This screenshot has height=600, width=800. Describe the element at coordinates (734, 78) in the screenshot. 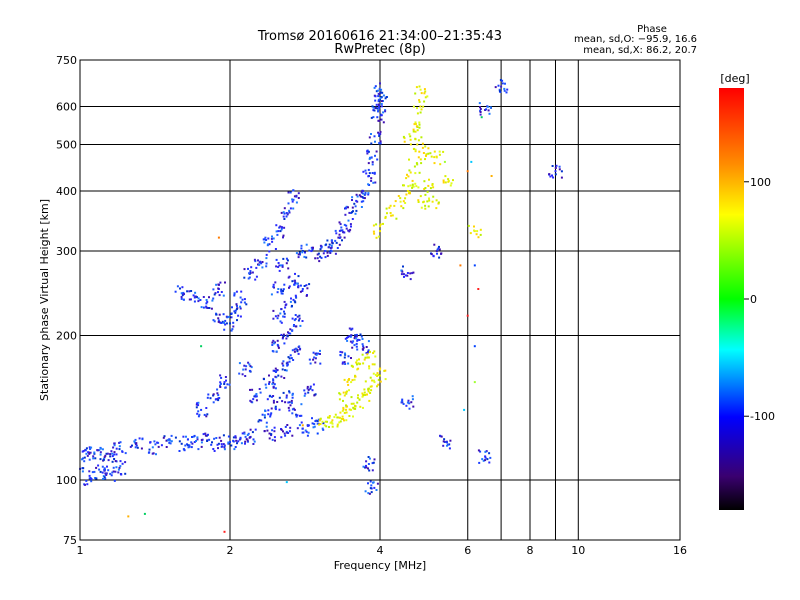

I see `colorbar-label: [deg]` at that location.